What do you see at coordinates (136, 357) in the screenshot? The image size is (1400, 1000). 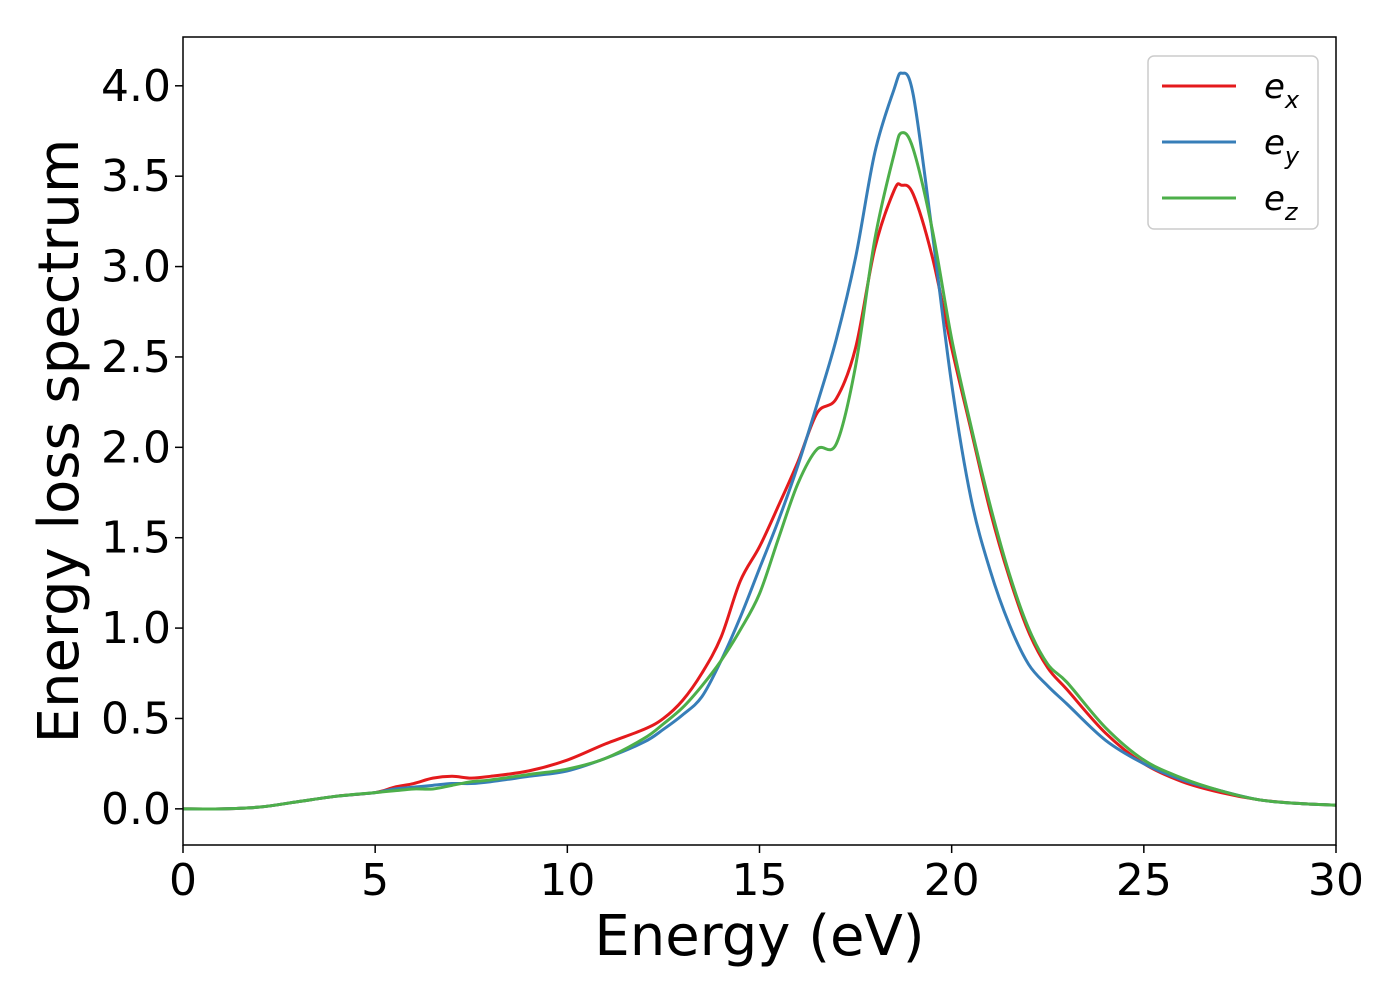 I see `y-tick-label: 2.5` at bounding box center [136, 357].